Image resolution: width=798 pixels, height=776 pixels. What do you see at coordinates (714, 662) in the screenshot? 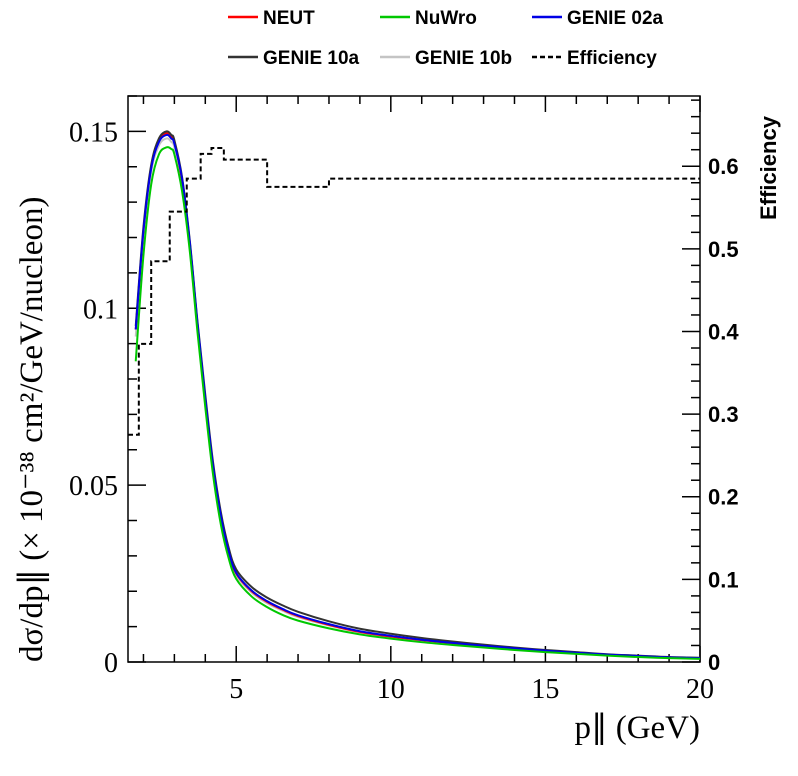
I see `y2-tick-label: 0` at bounding box center [714, 662].